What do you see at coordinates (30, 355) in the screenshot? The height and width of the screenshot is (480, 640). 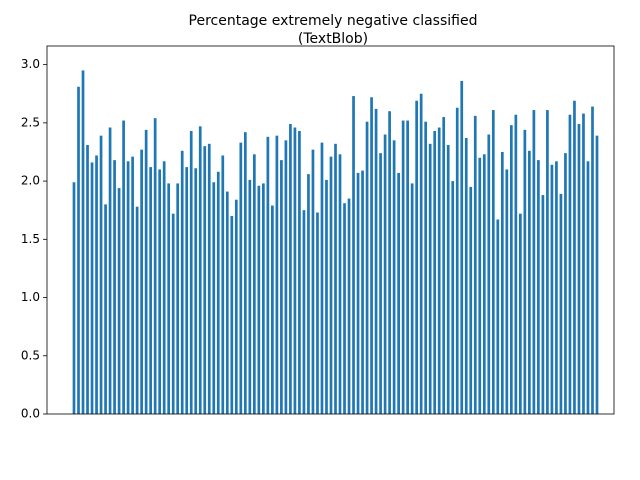 I see `y-tick-label: 0.5` at bounding box center [30, 355].